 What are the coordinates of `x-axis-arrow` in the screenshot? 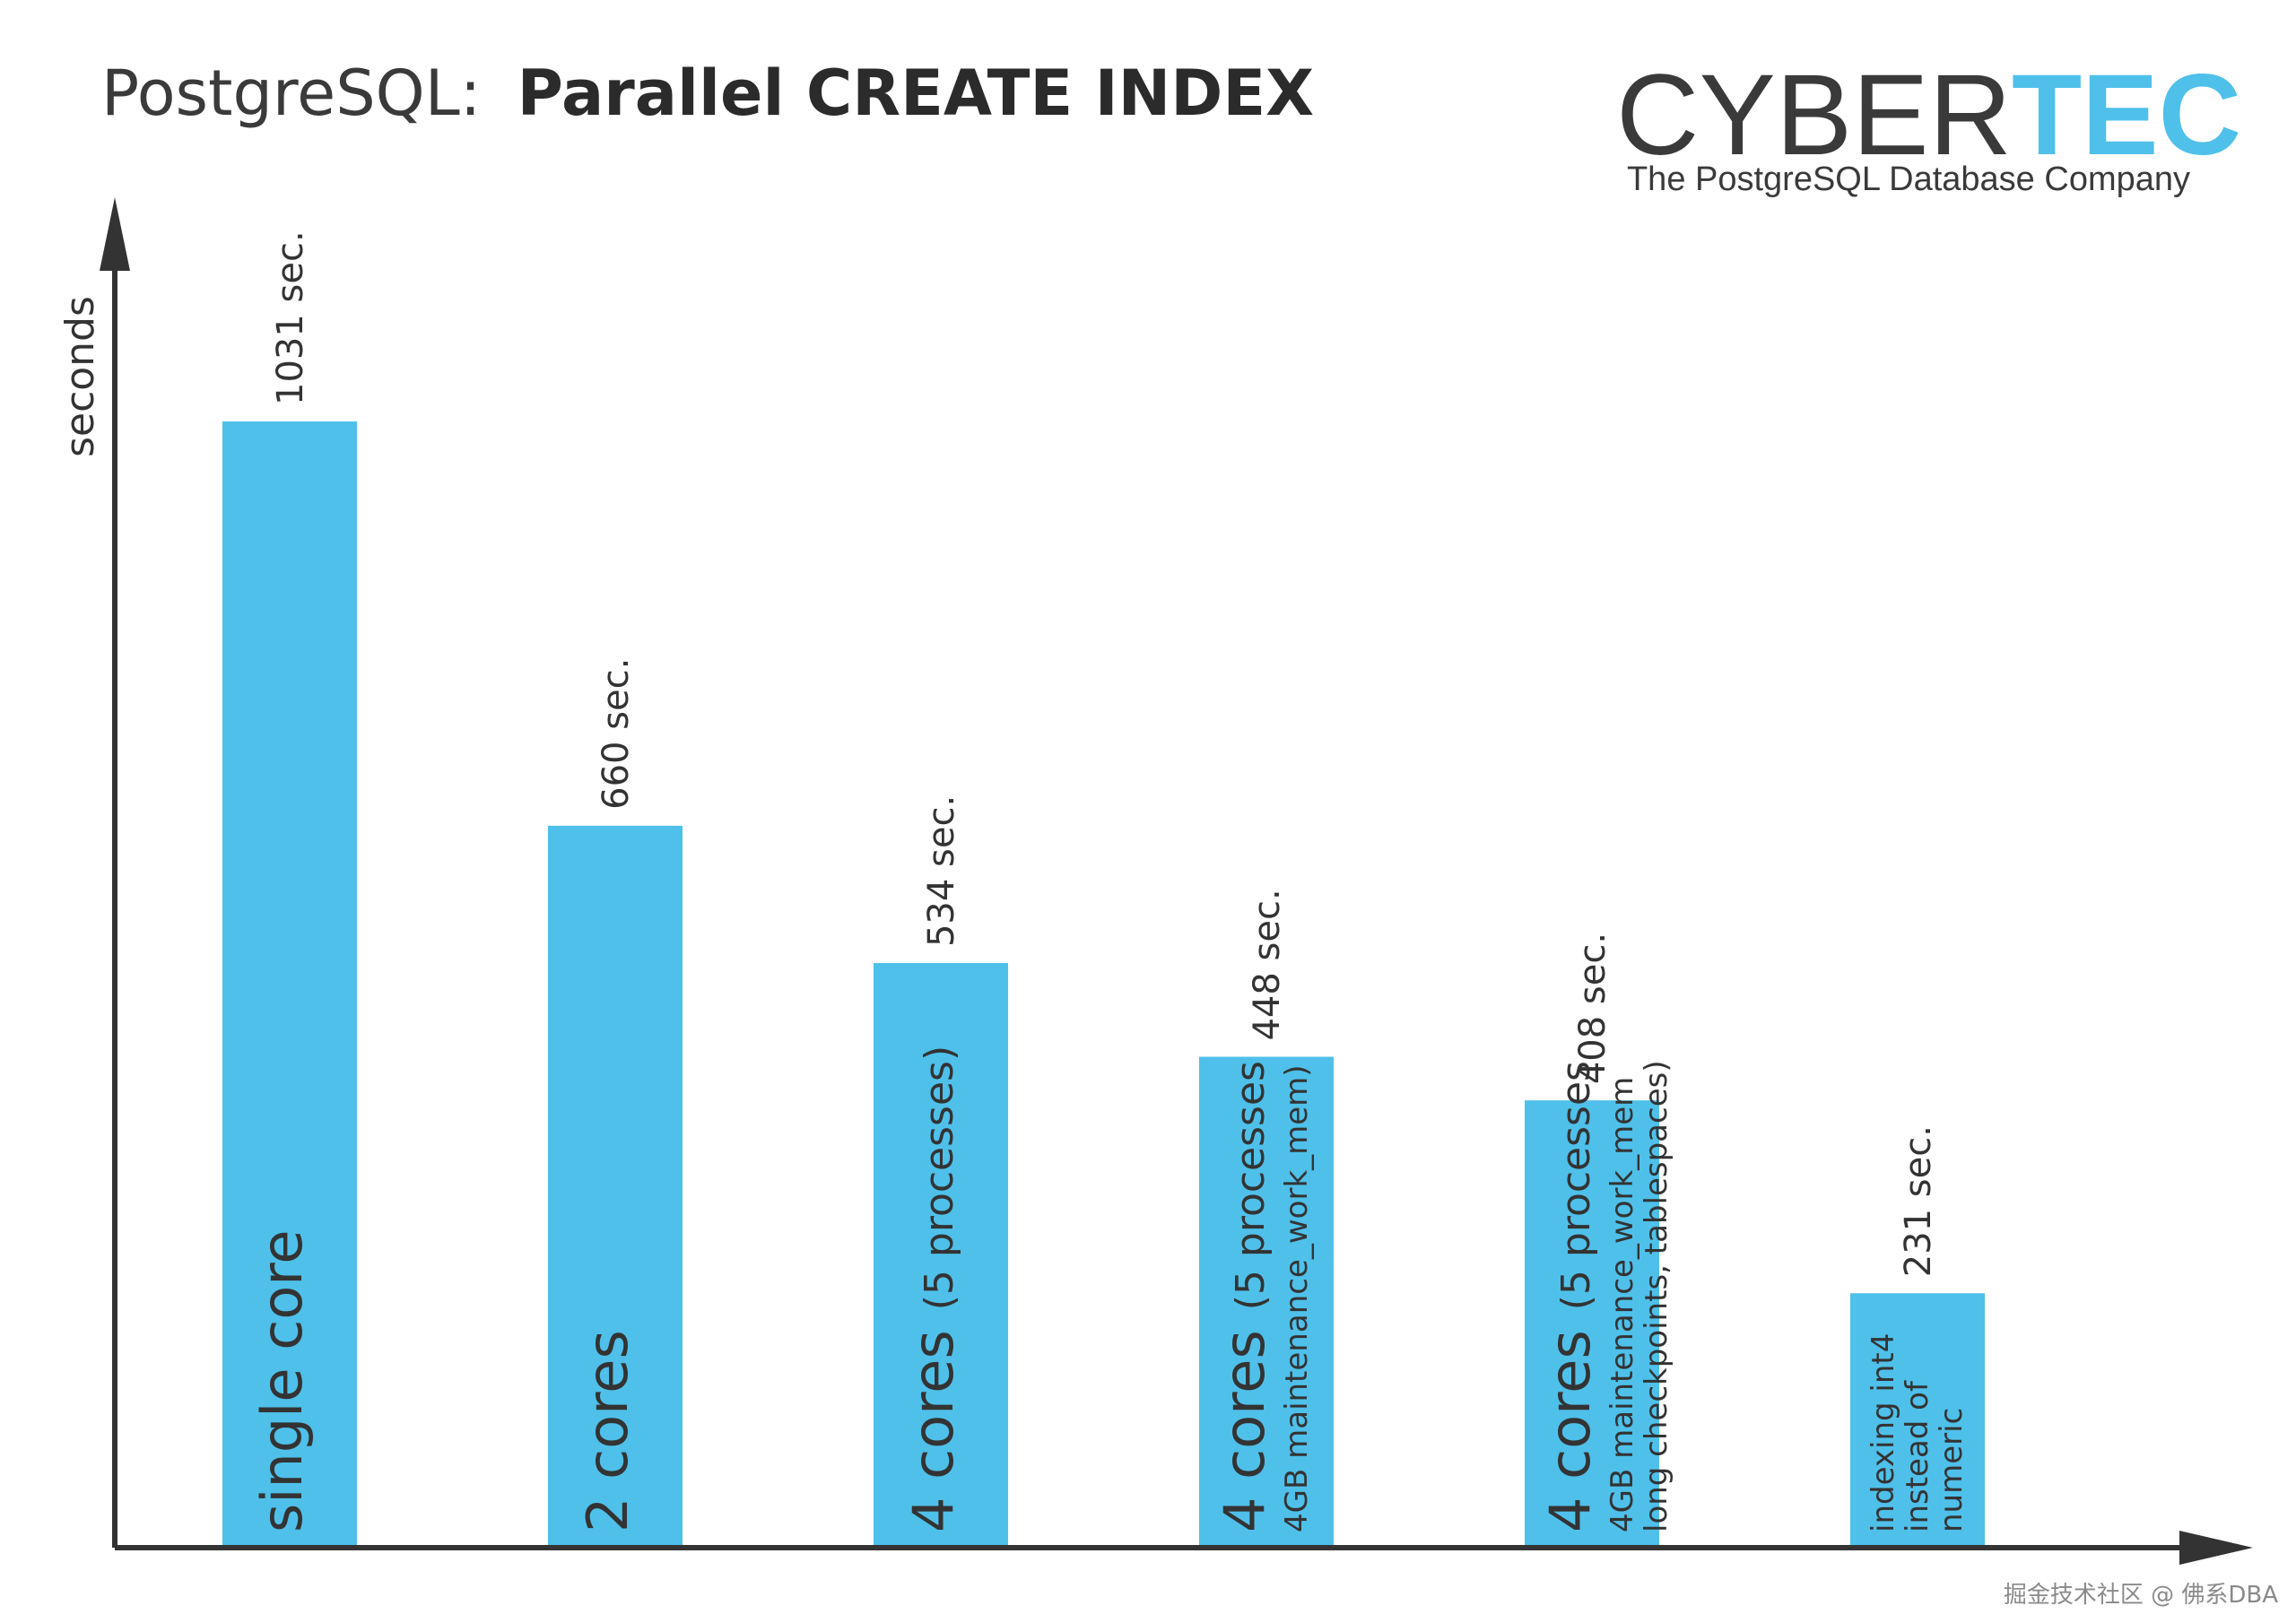 It's located at (2216, 1548).